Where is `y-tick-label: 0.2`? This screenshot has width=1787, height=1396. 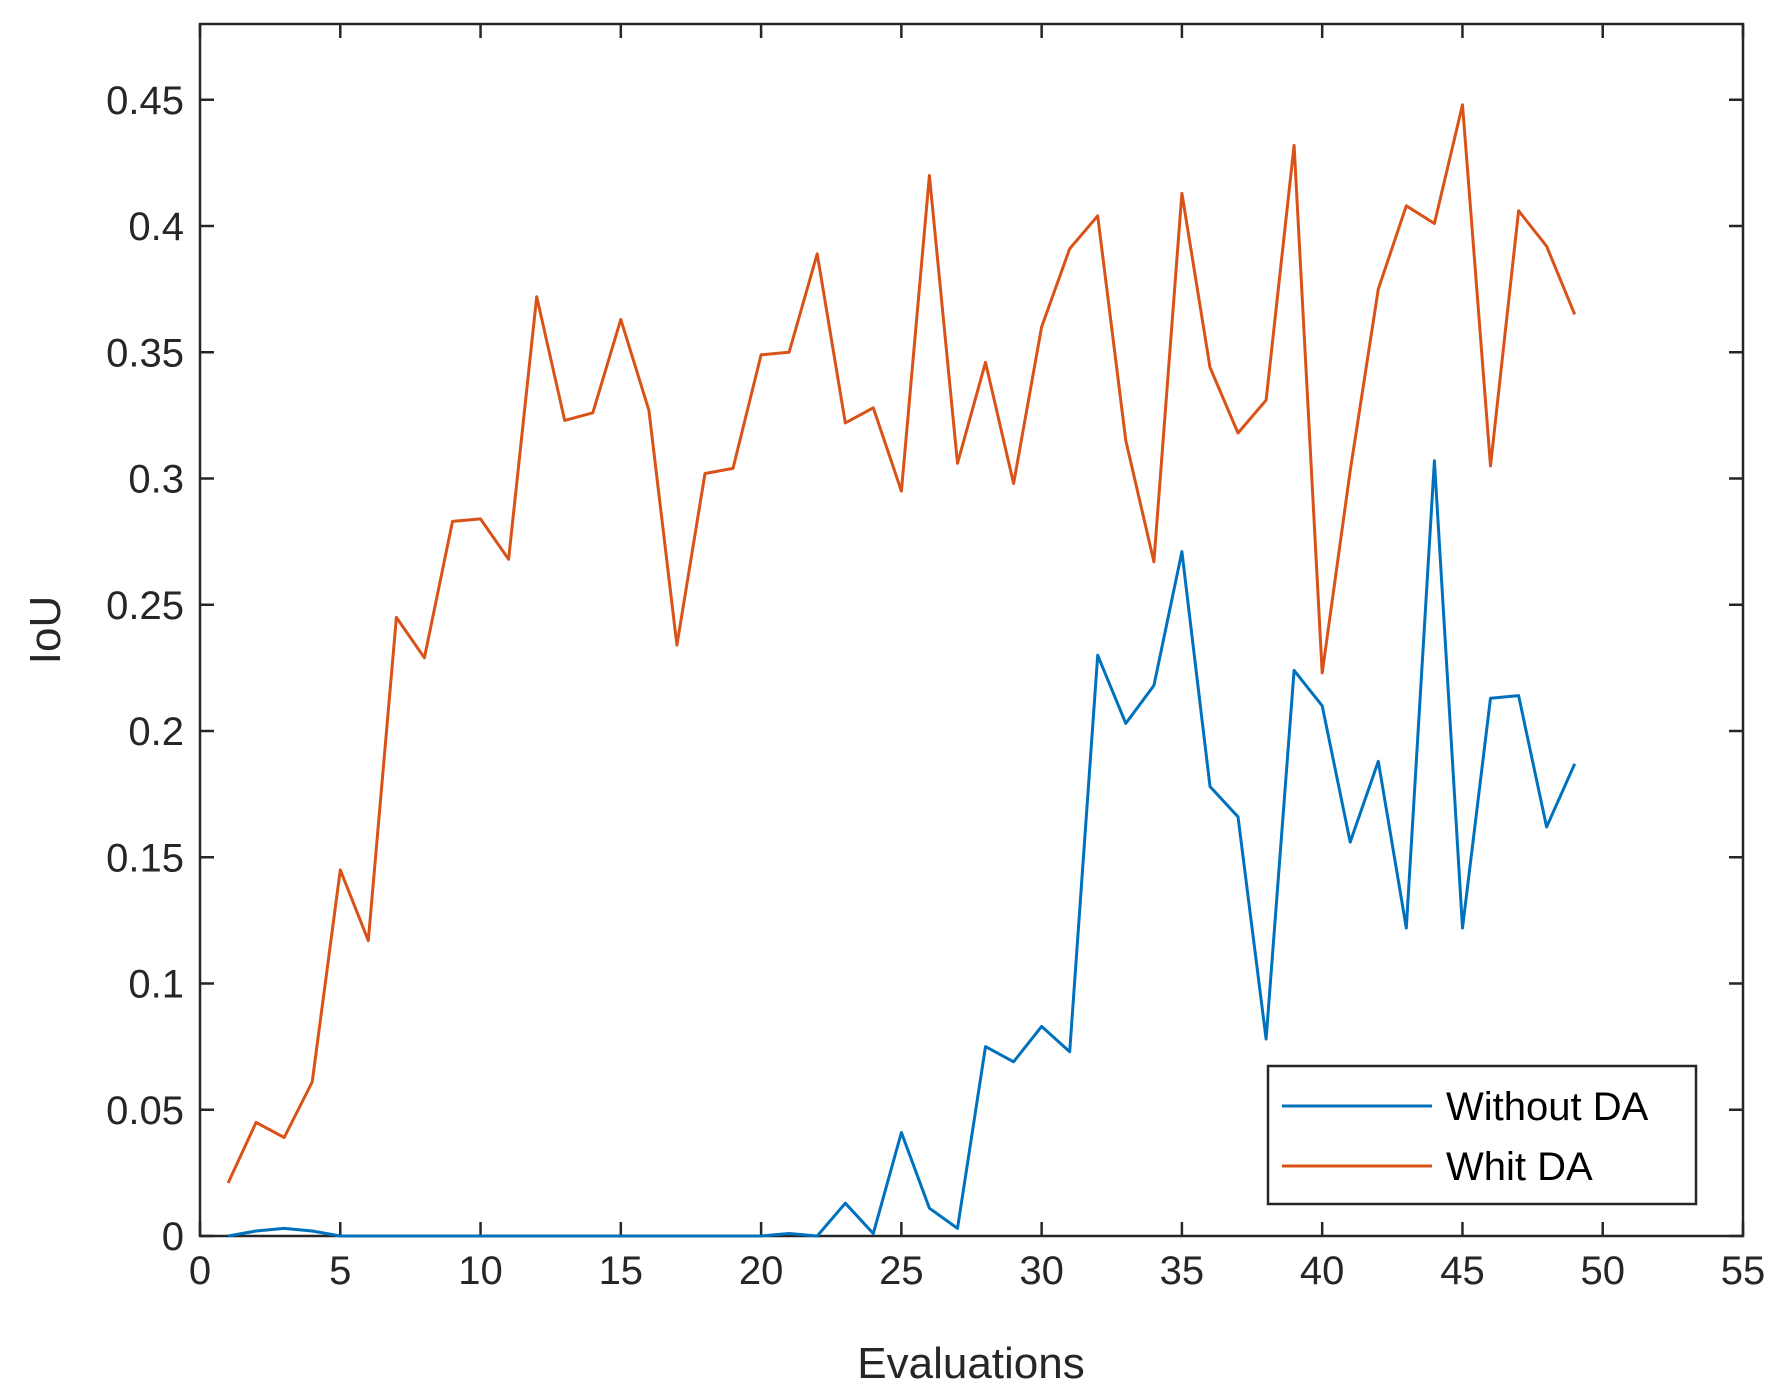
y-tick-label: 0.2 is located at coordinates (156, 732).